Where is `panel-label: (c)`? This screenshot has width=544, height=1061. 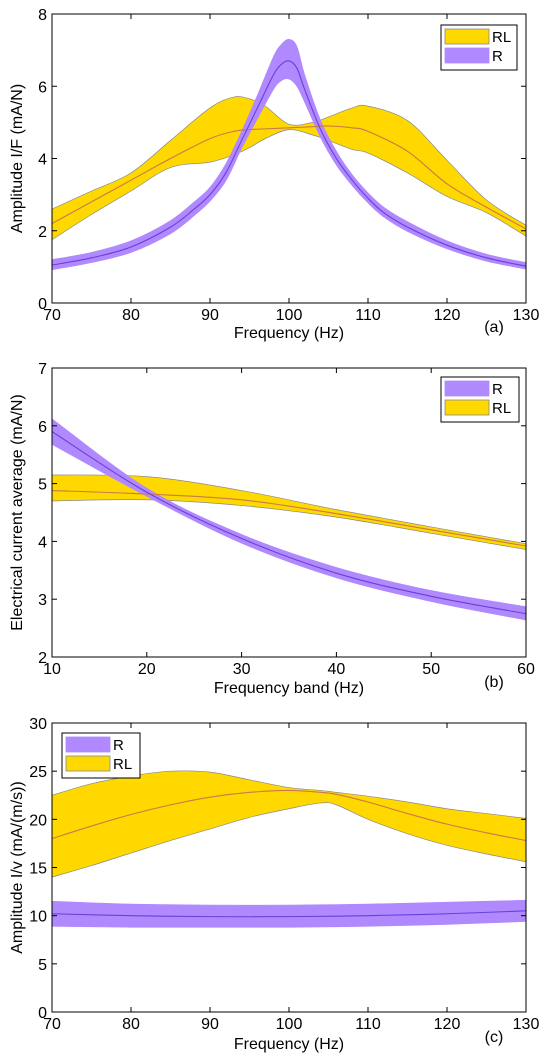 panel-label: (c) is located at coordinates (494, 1037).